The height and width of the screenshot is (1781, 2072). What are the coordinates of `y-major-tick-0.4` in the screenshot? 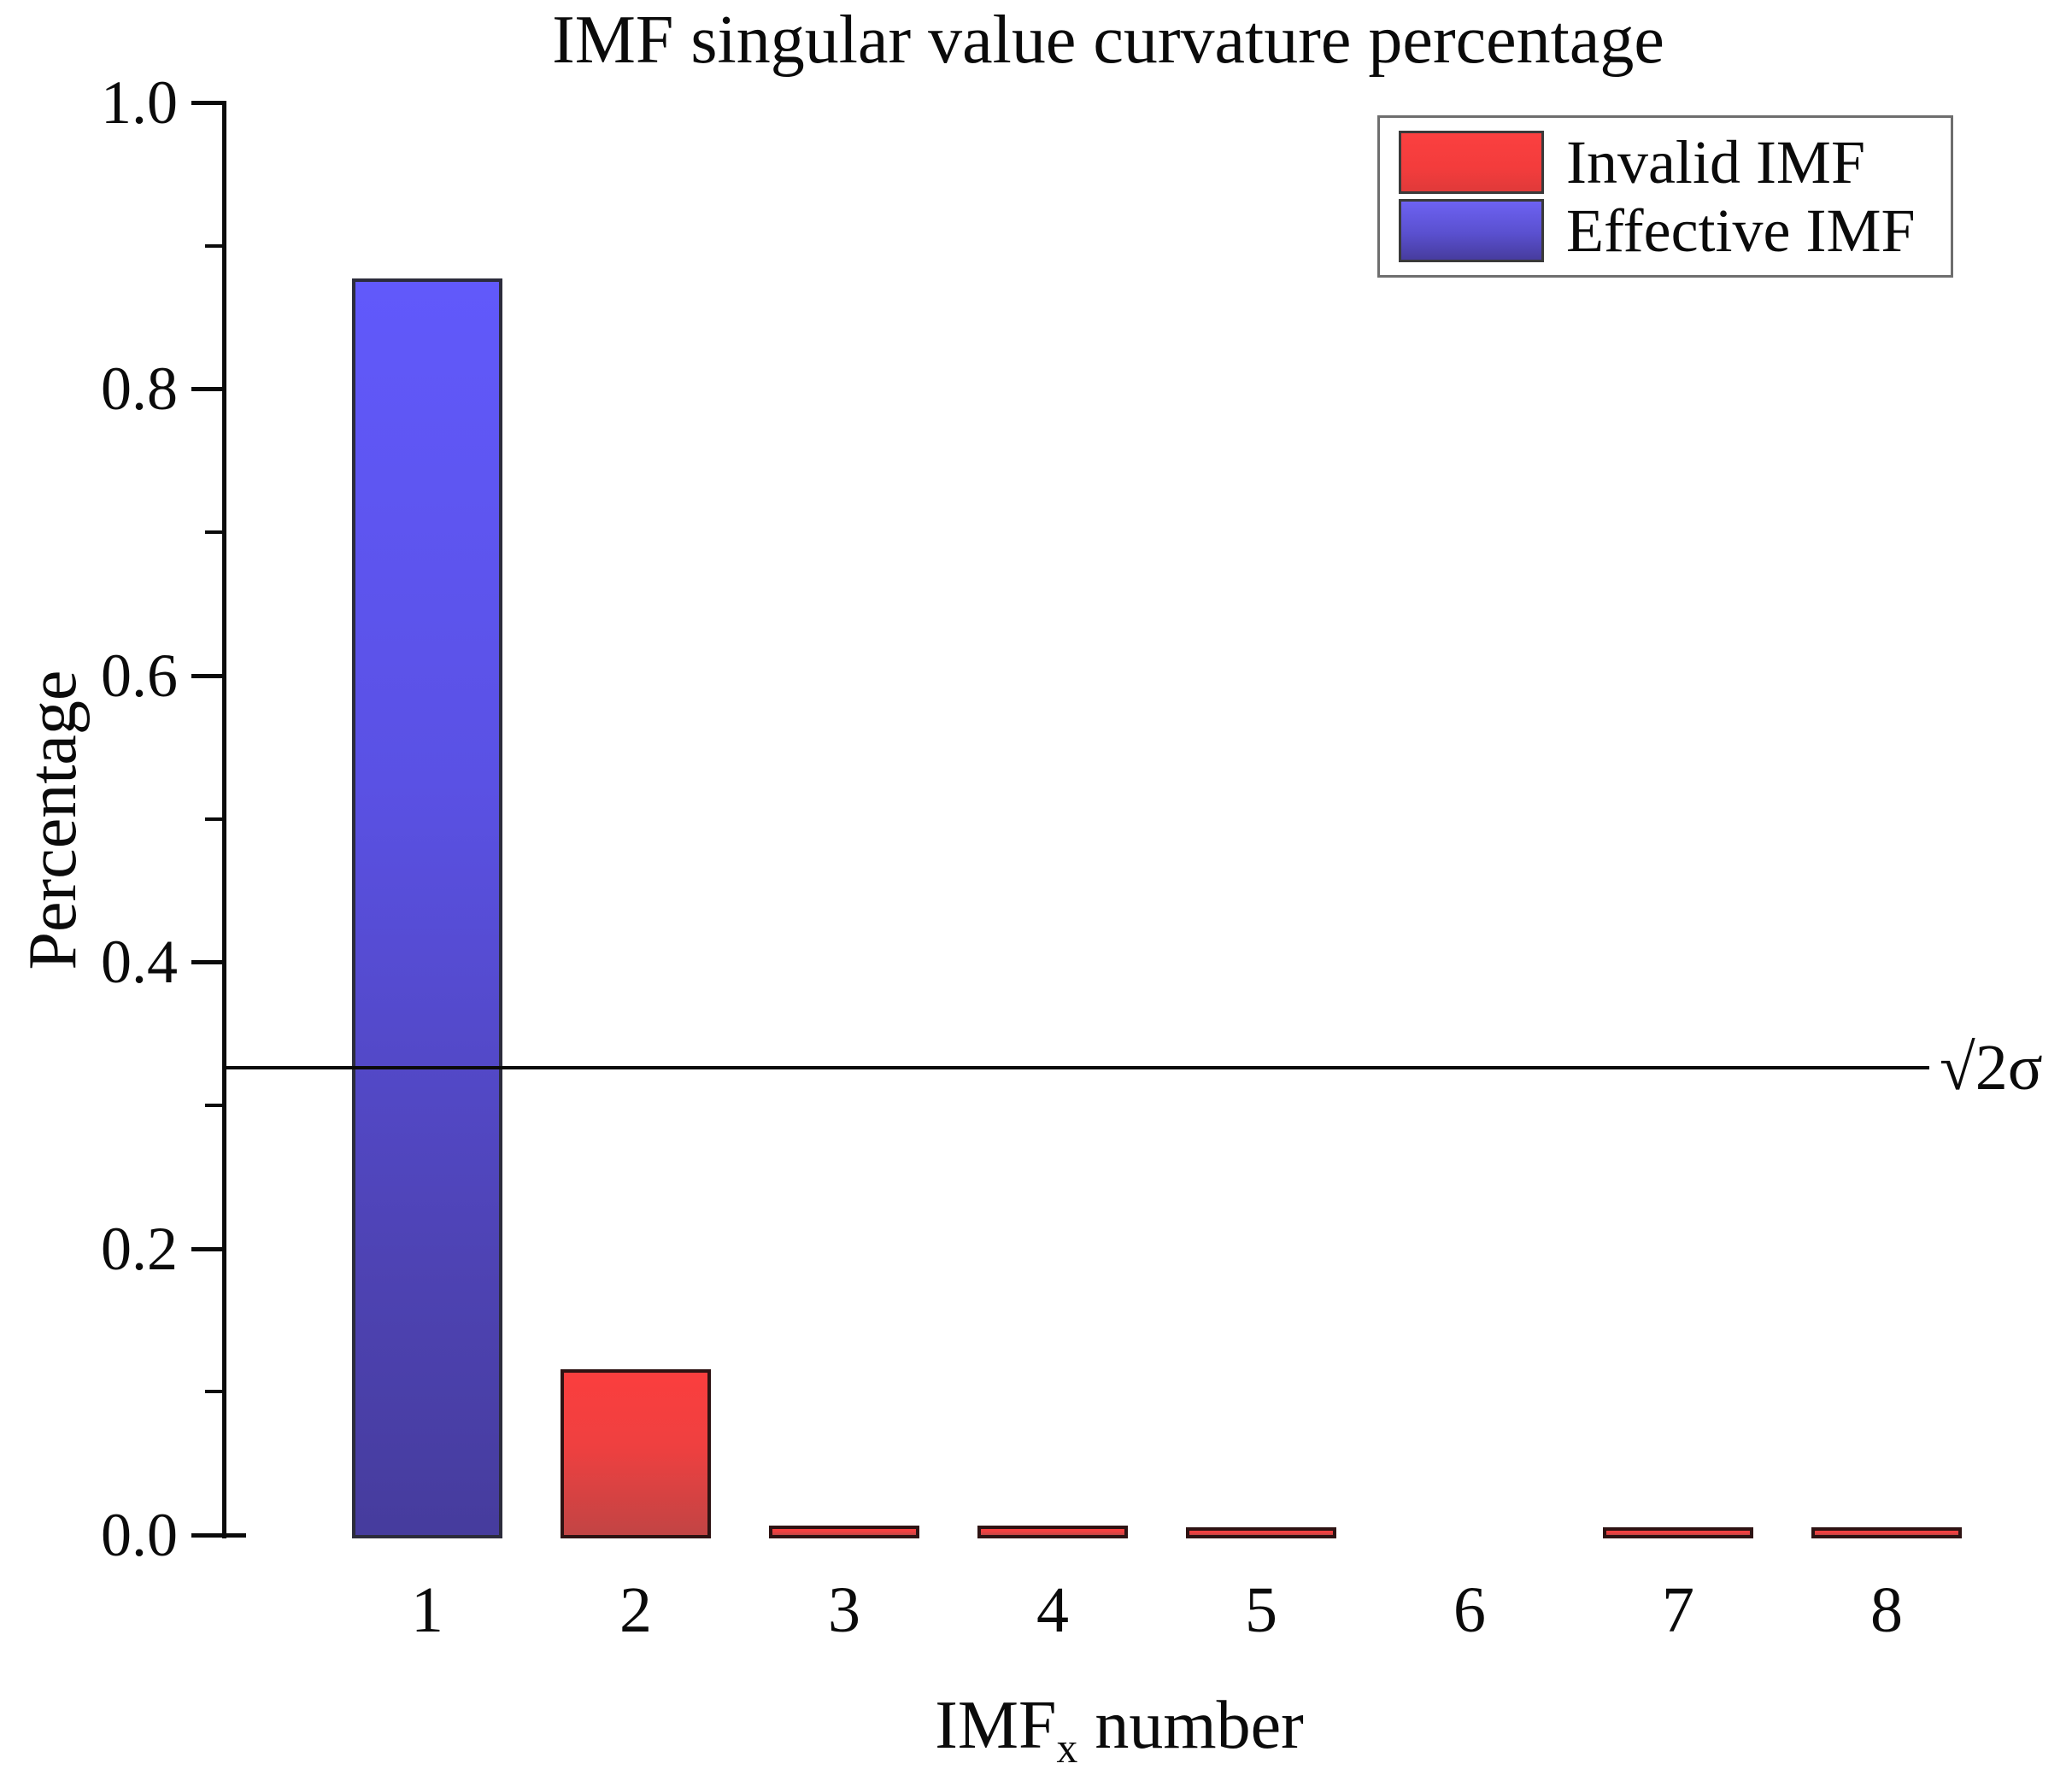 It's located at (207, 962).